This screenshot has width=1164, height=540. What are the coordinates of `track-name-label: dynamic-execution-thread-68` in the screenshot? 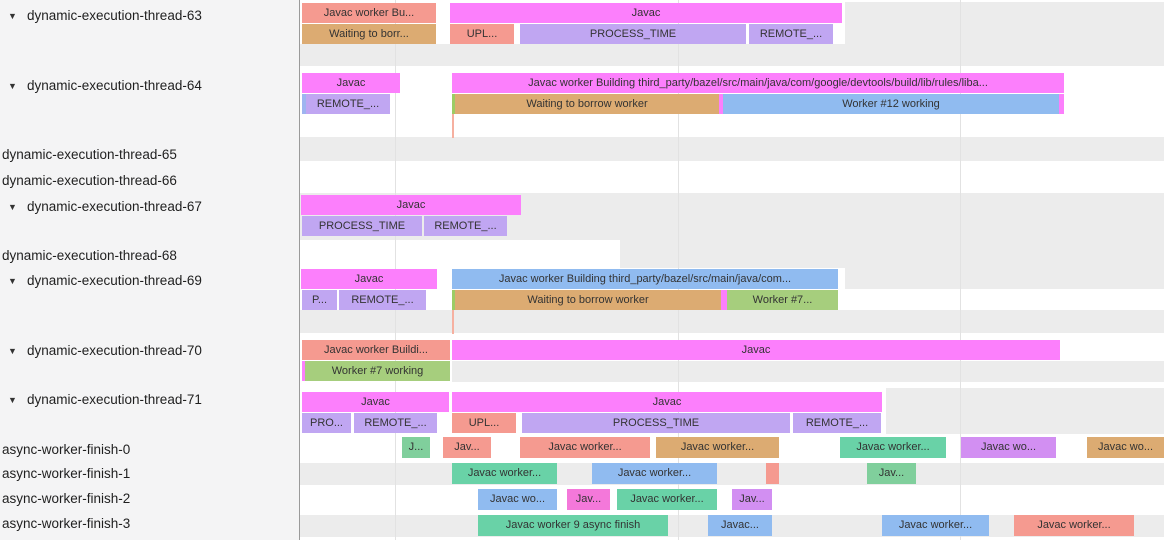 It's located at (89, 255).